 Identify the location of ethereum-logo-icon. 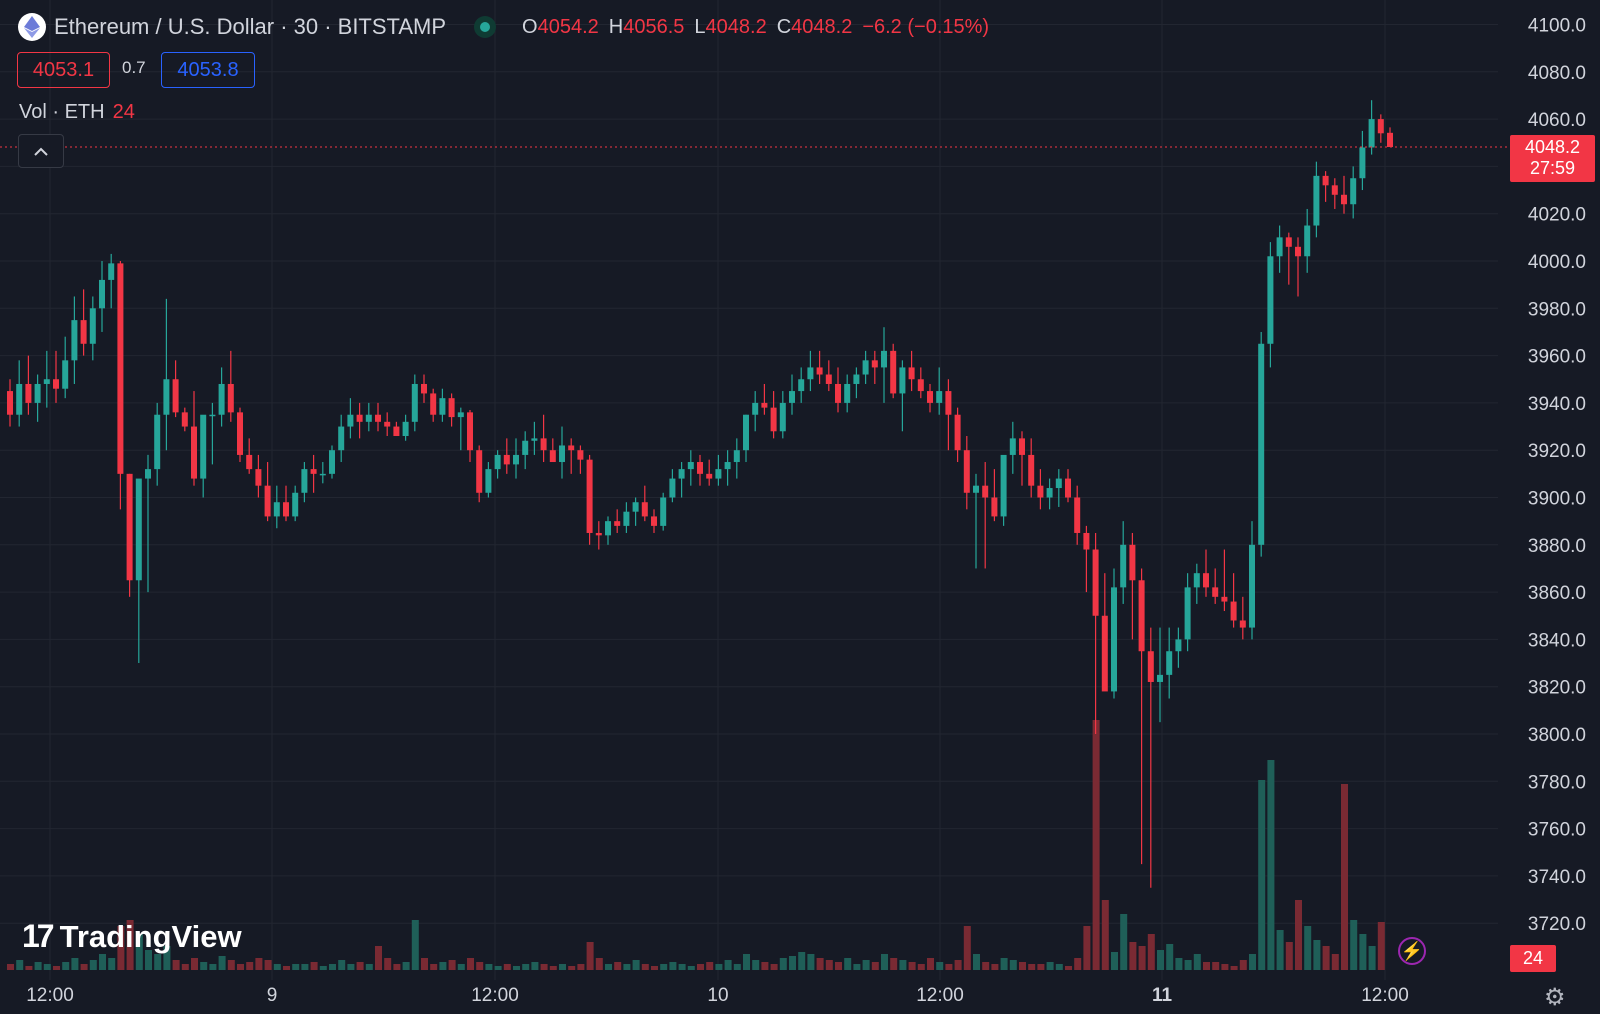
(32, 27).